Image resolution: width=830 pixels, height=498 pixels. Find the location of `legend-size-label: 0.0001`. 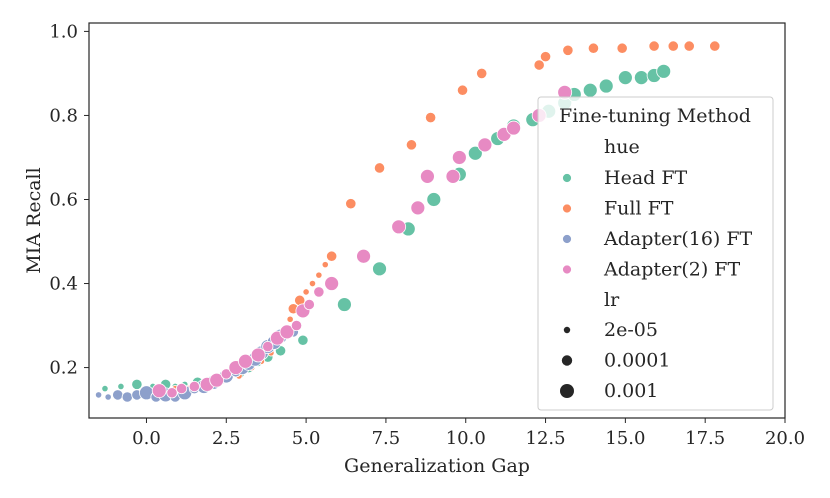

legend-size-label: 0.0001 is located at coordinates (637, 361).